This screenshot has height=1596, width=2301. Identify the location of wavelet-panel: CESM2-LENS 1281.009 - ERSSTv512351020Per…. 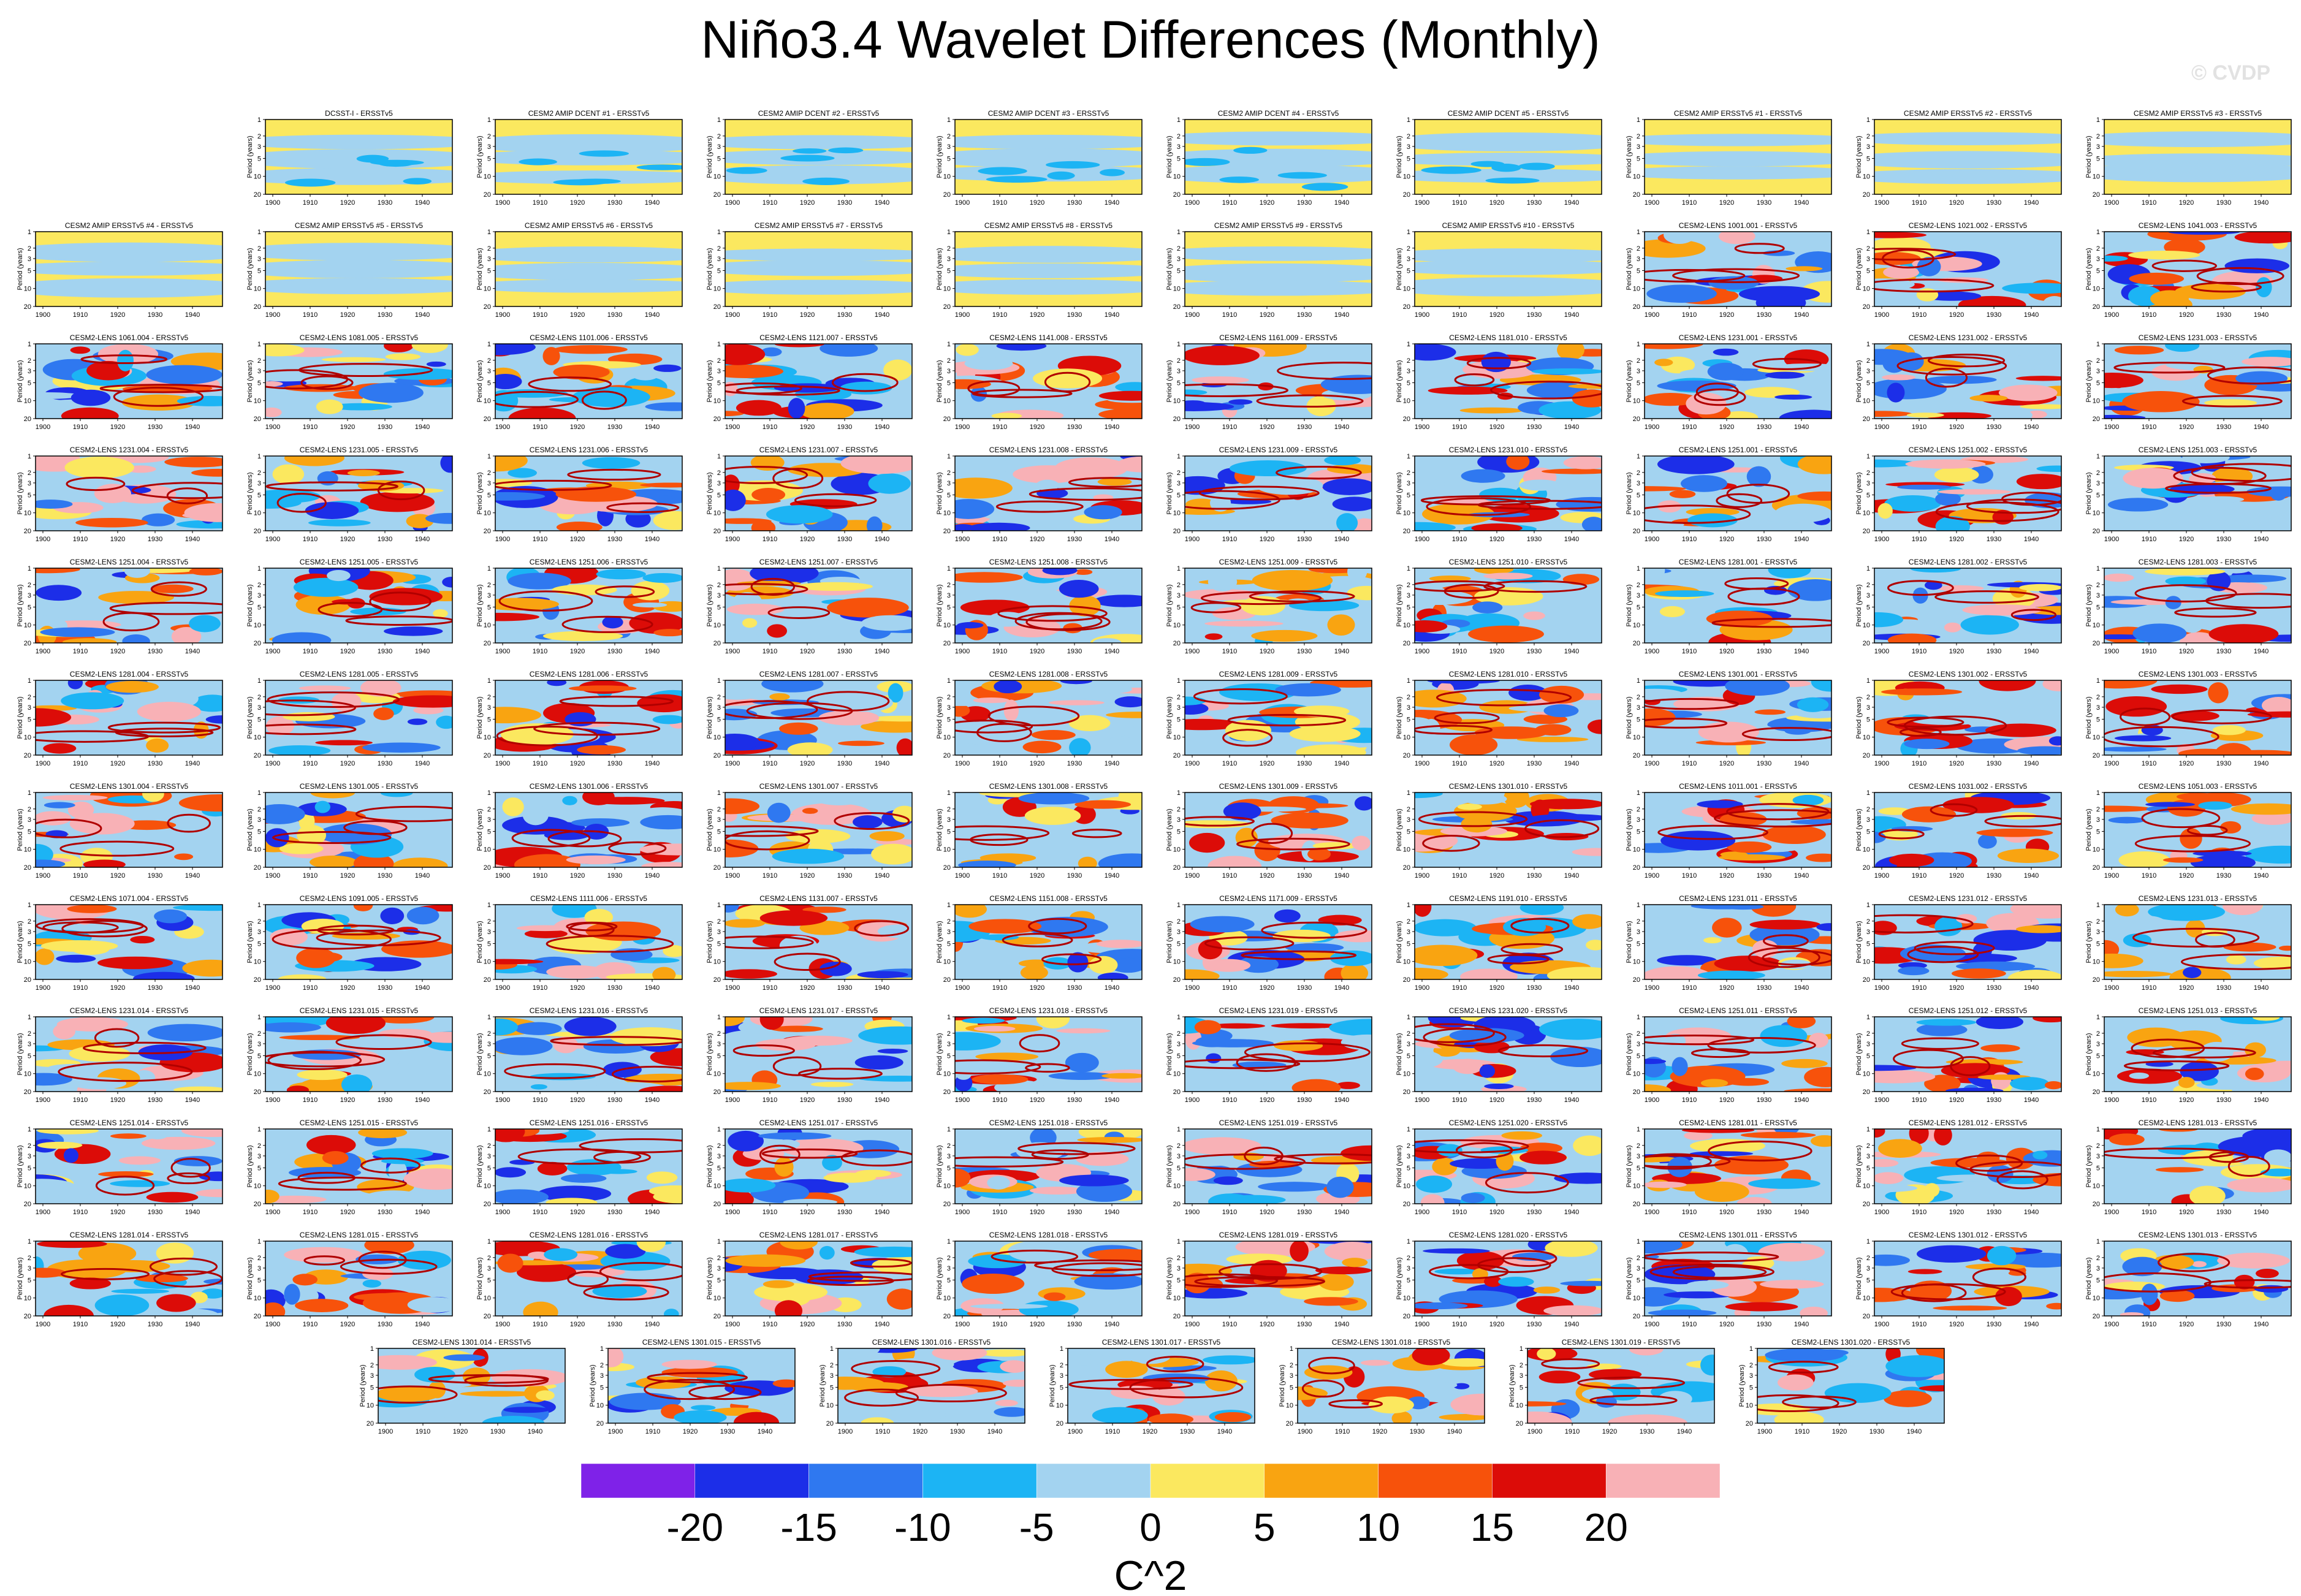
(1269, 718).